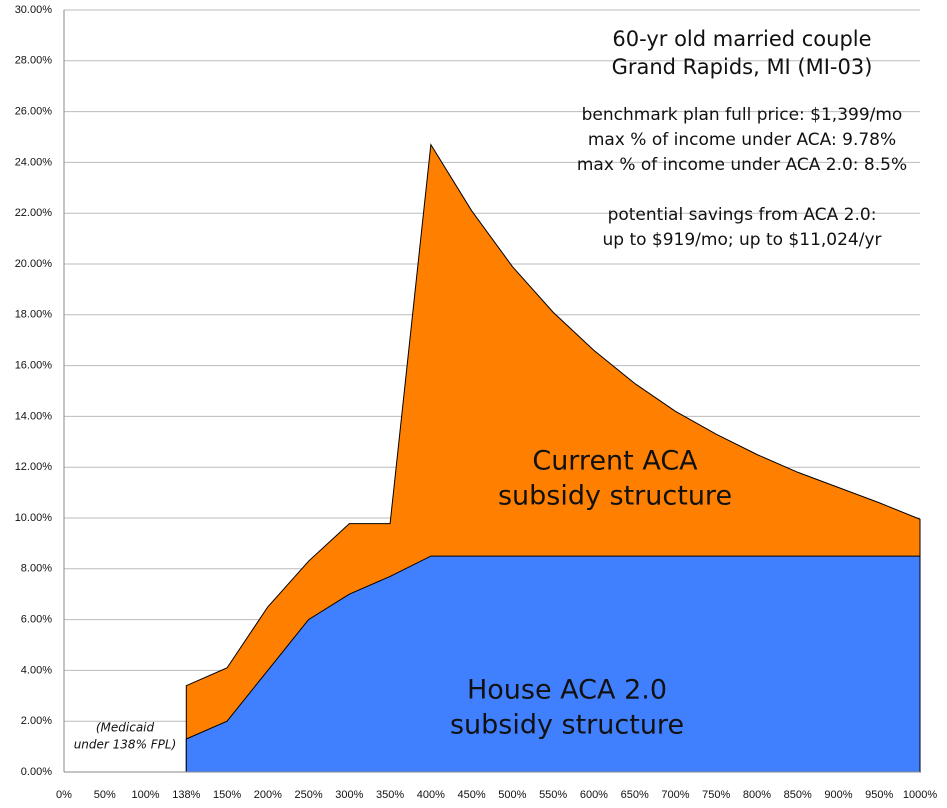 The width and height of the screenshot is (947, 808). I want to click on x-tick-label: 138%, so click(186, 795).